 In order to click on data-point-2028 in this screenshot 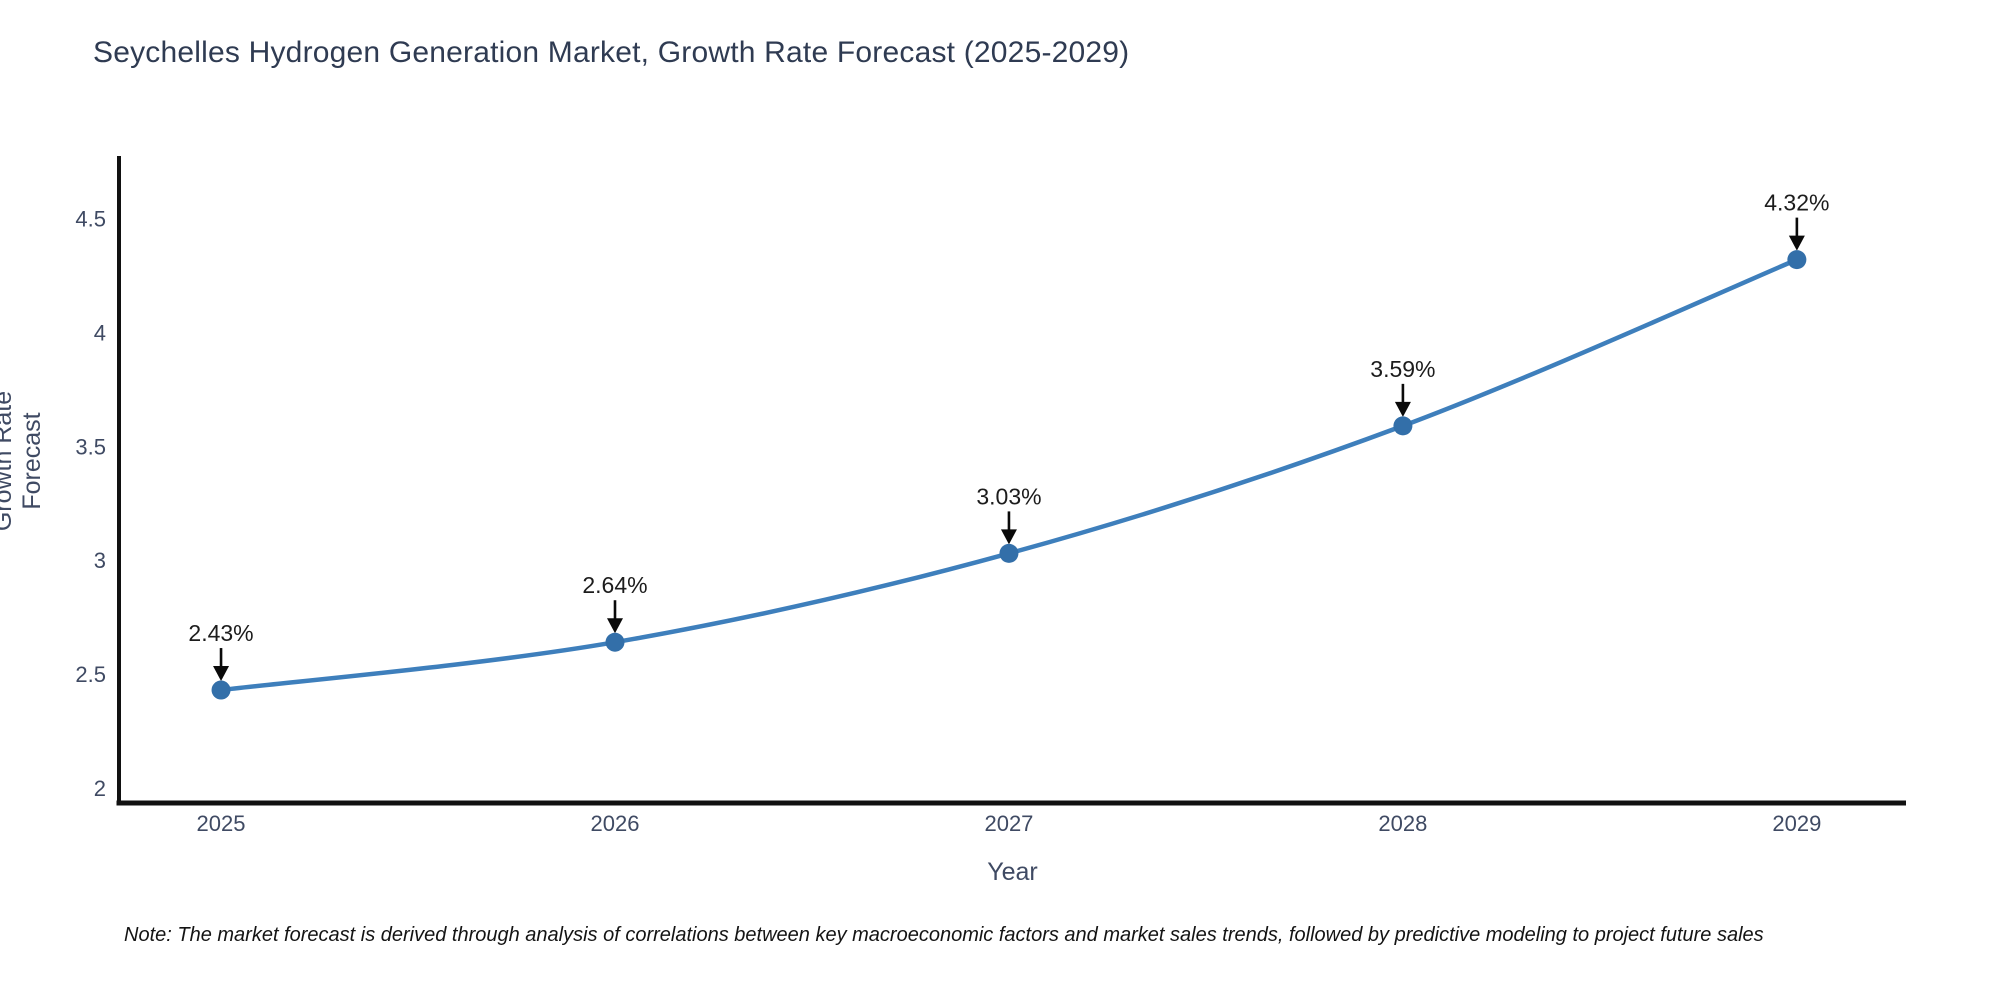, I will do `click(1403, 426)`.